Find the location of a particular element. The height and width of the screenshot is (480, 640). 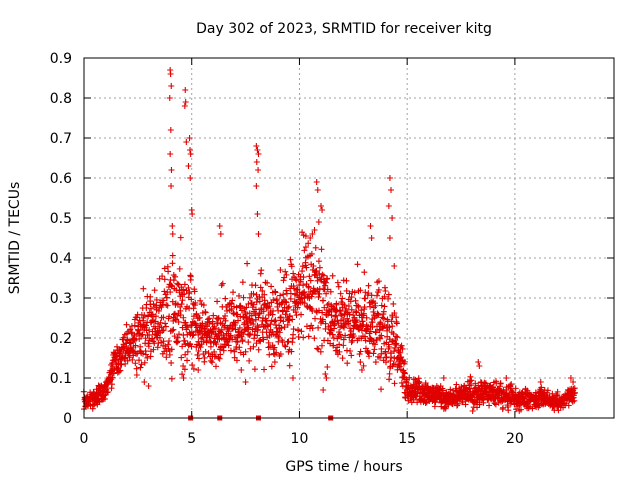

x-tick-labels: 0 5 10 15 20 is located at coordinates (302, 439).